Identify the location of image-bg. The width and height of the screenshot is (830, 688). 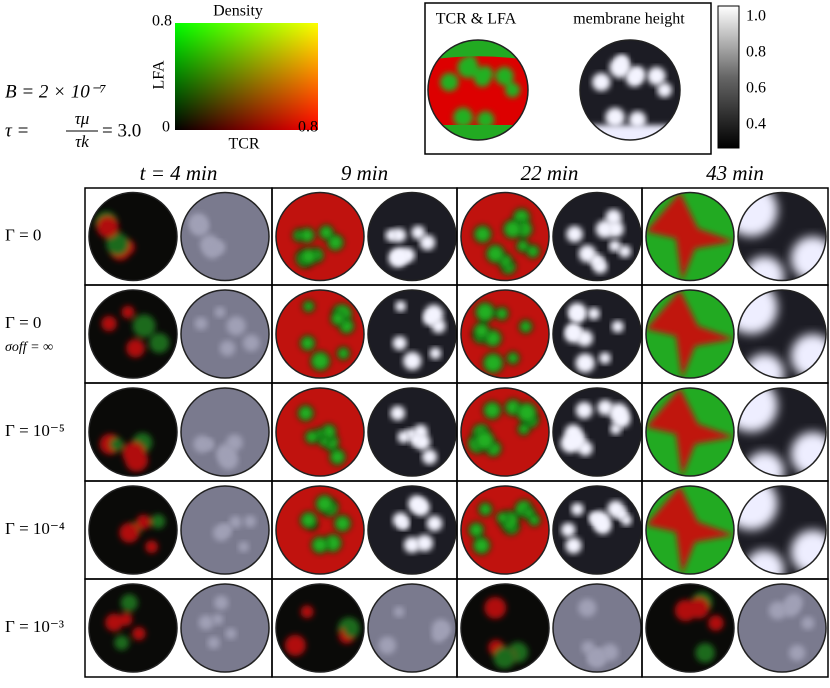
(412, 236).